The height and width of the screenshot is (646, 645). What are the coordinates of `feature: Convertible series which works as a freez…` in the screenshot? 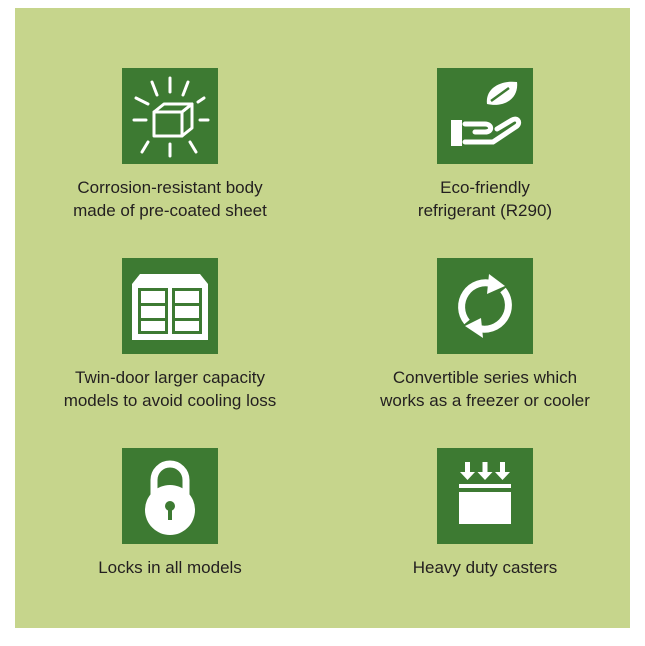 It's located at (485, 335).